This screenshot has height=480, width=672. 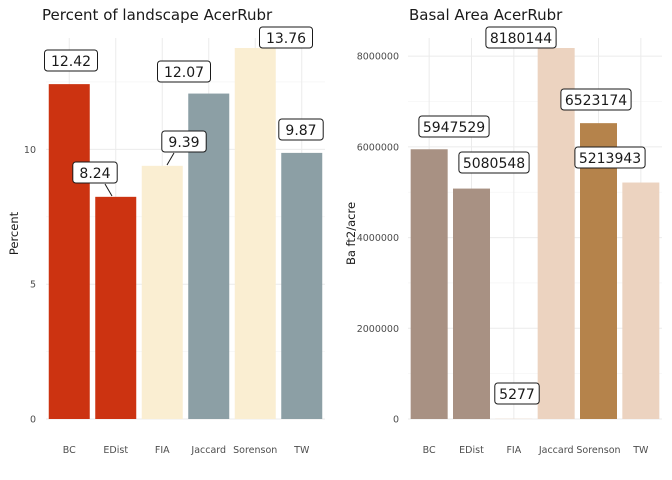 I want to click on chart-title: Basal Area AcerRubr, so click(x=486, y=15).